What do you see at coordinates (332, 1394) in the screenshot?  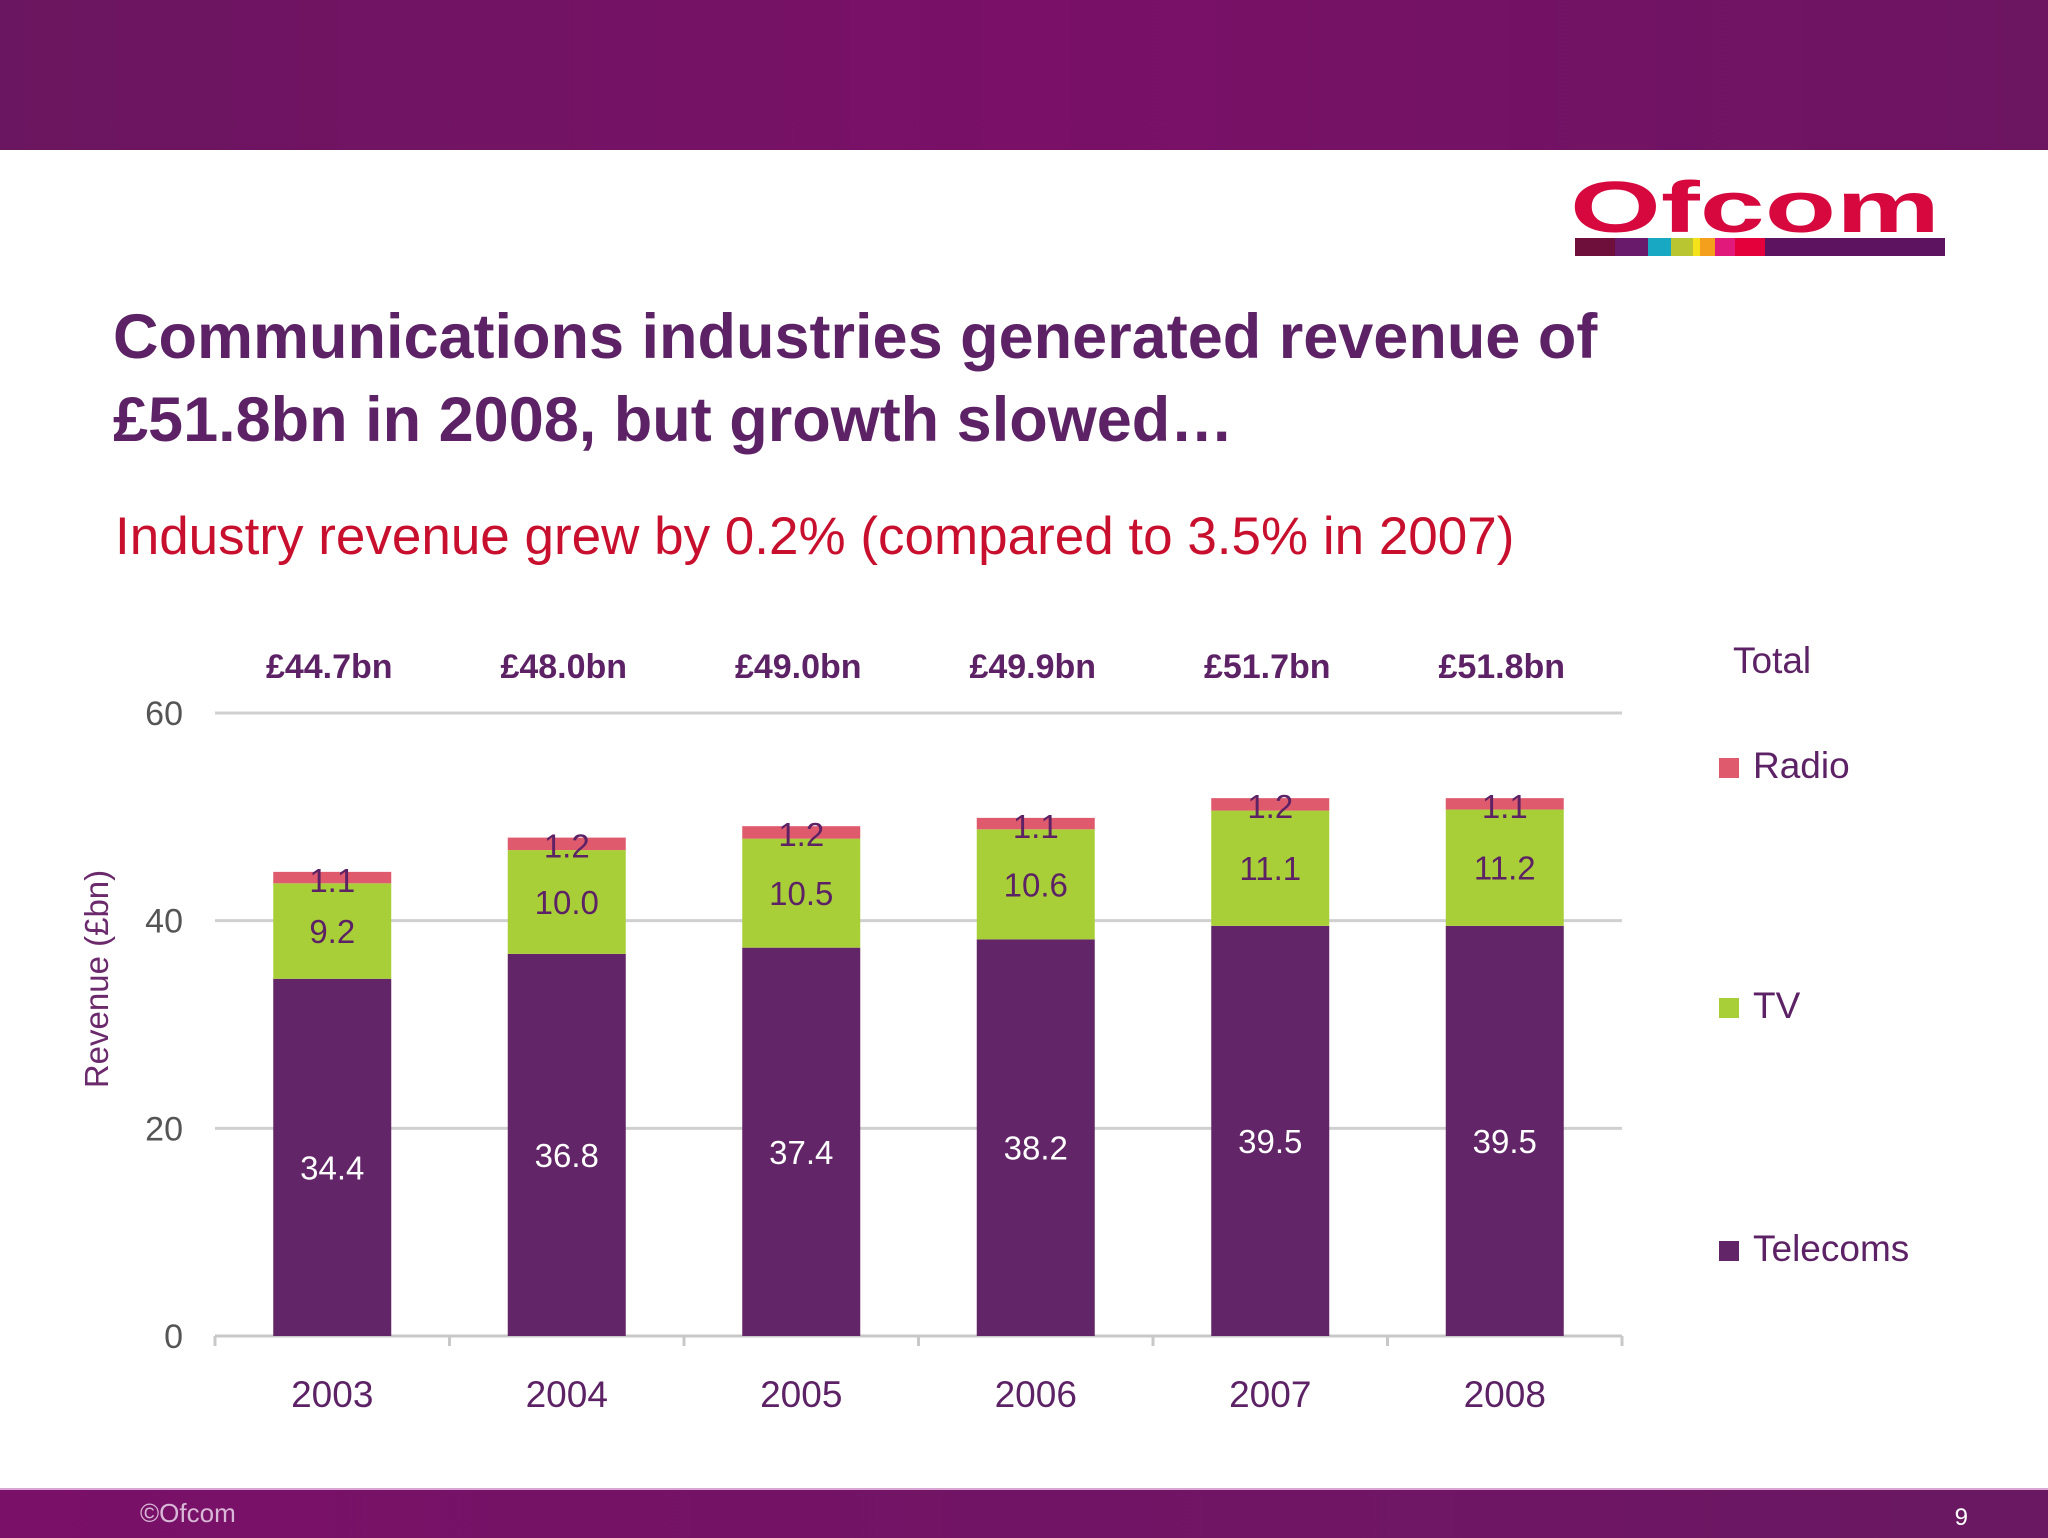 I see `x-tick-label: 2003` at bounding box center [332, 1394].